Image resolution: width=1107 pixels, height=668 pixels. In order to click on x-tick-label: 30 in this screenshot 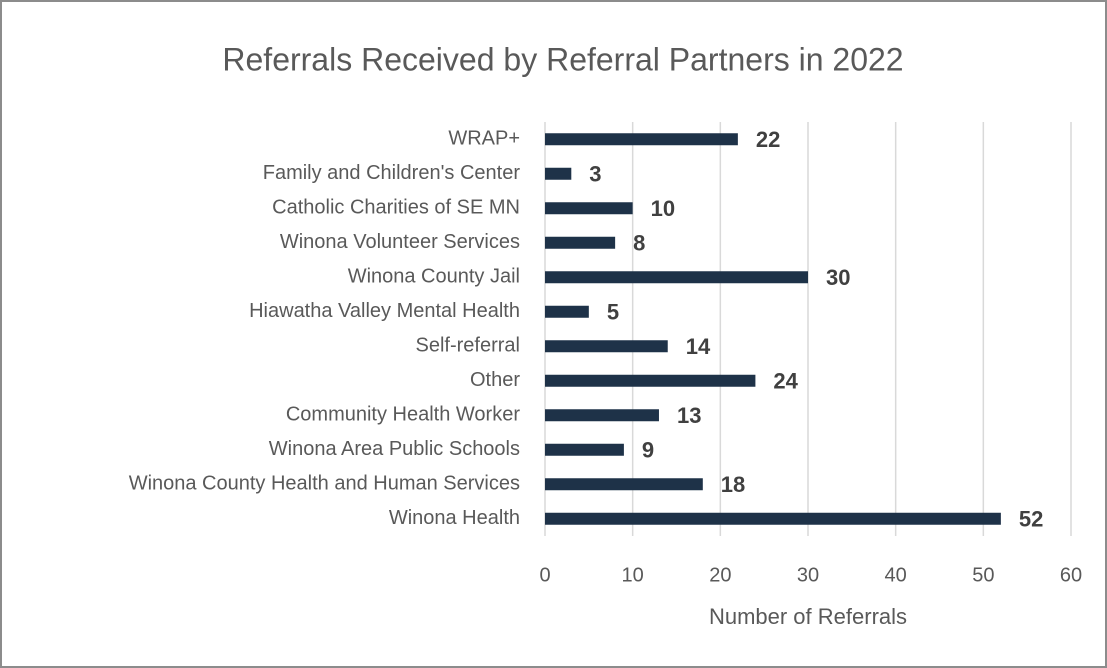, I will do `click(808, 575)`.